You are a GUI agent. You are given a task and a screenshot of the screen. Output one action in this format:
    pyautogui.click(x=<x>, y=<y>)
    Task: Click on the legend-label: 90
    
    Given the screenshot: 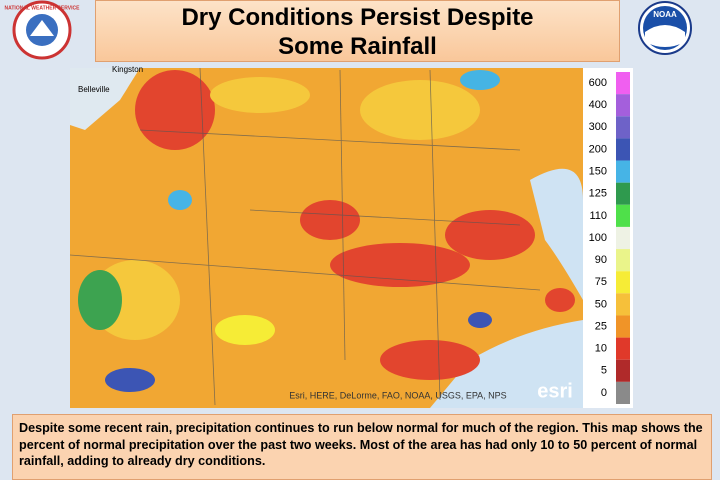 What is the action you would take?
    pyautogui.click(x=601, y=260)
    